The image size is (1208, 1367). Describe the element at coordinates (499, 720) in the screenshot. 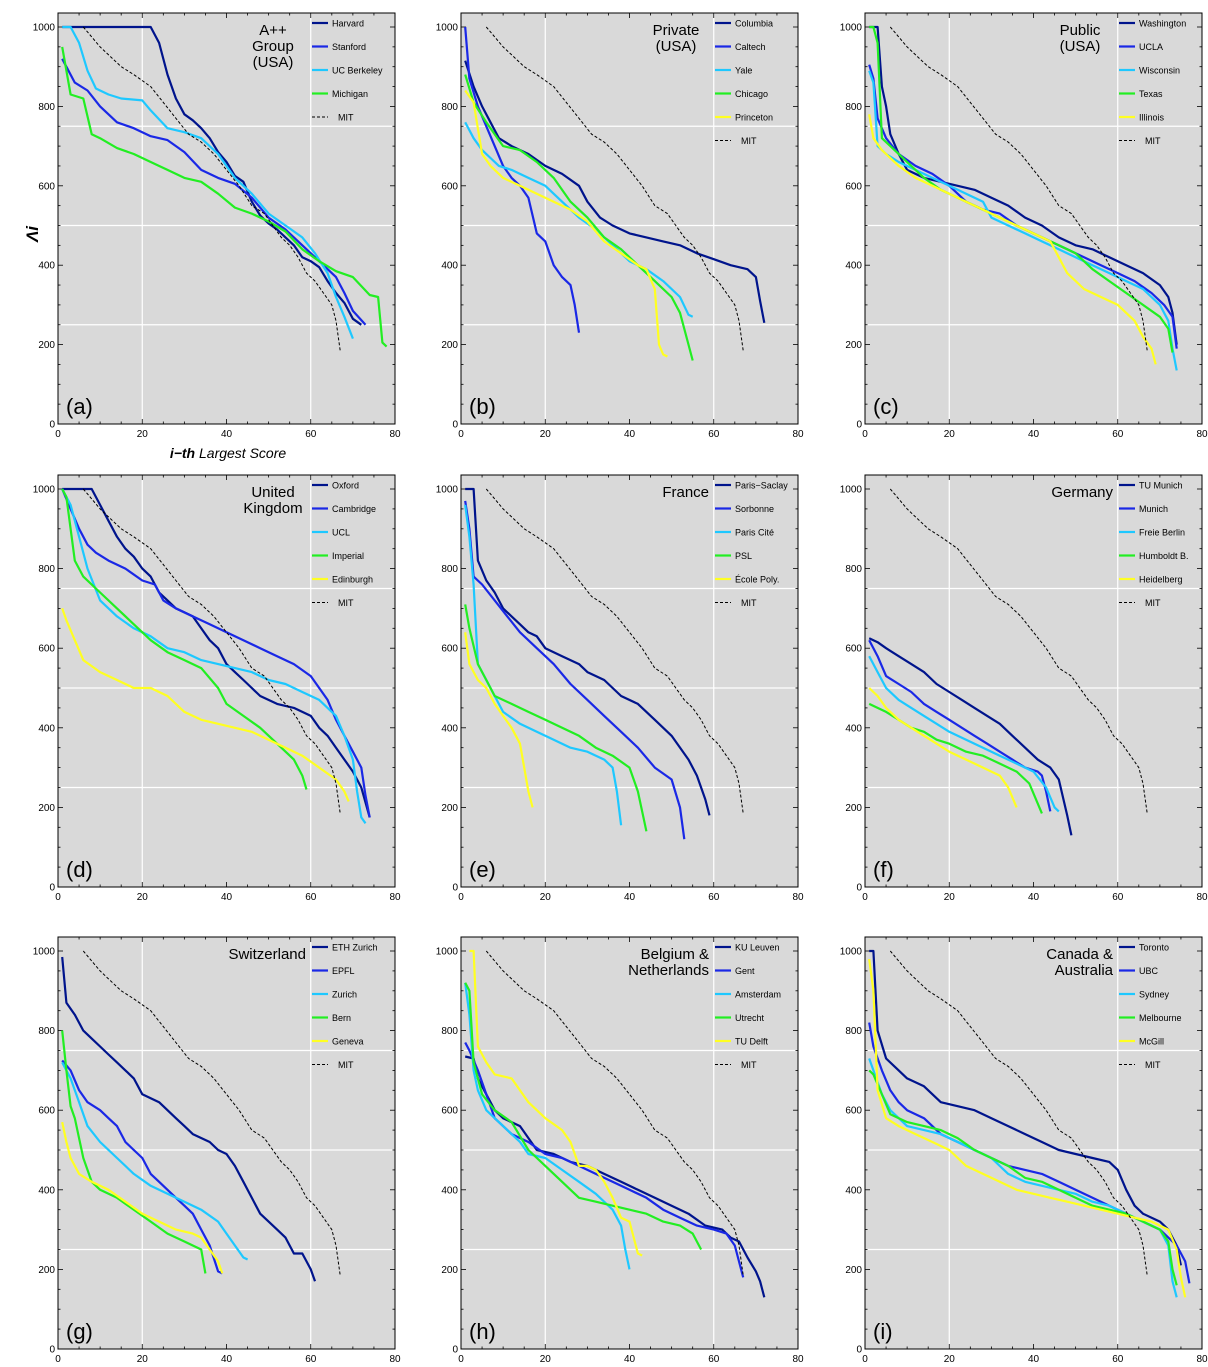

I see `series-line--cole-poly-` at that location.